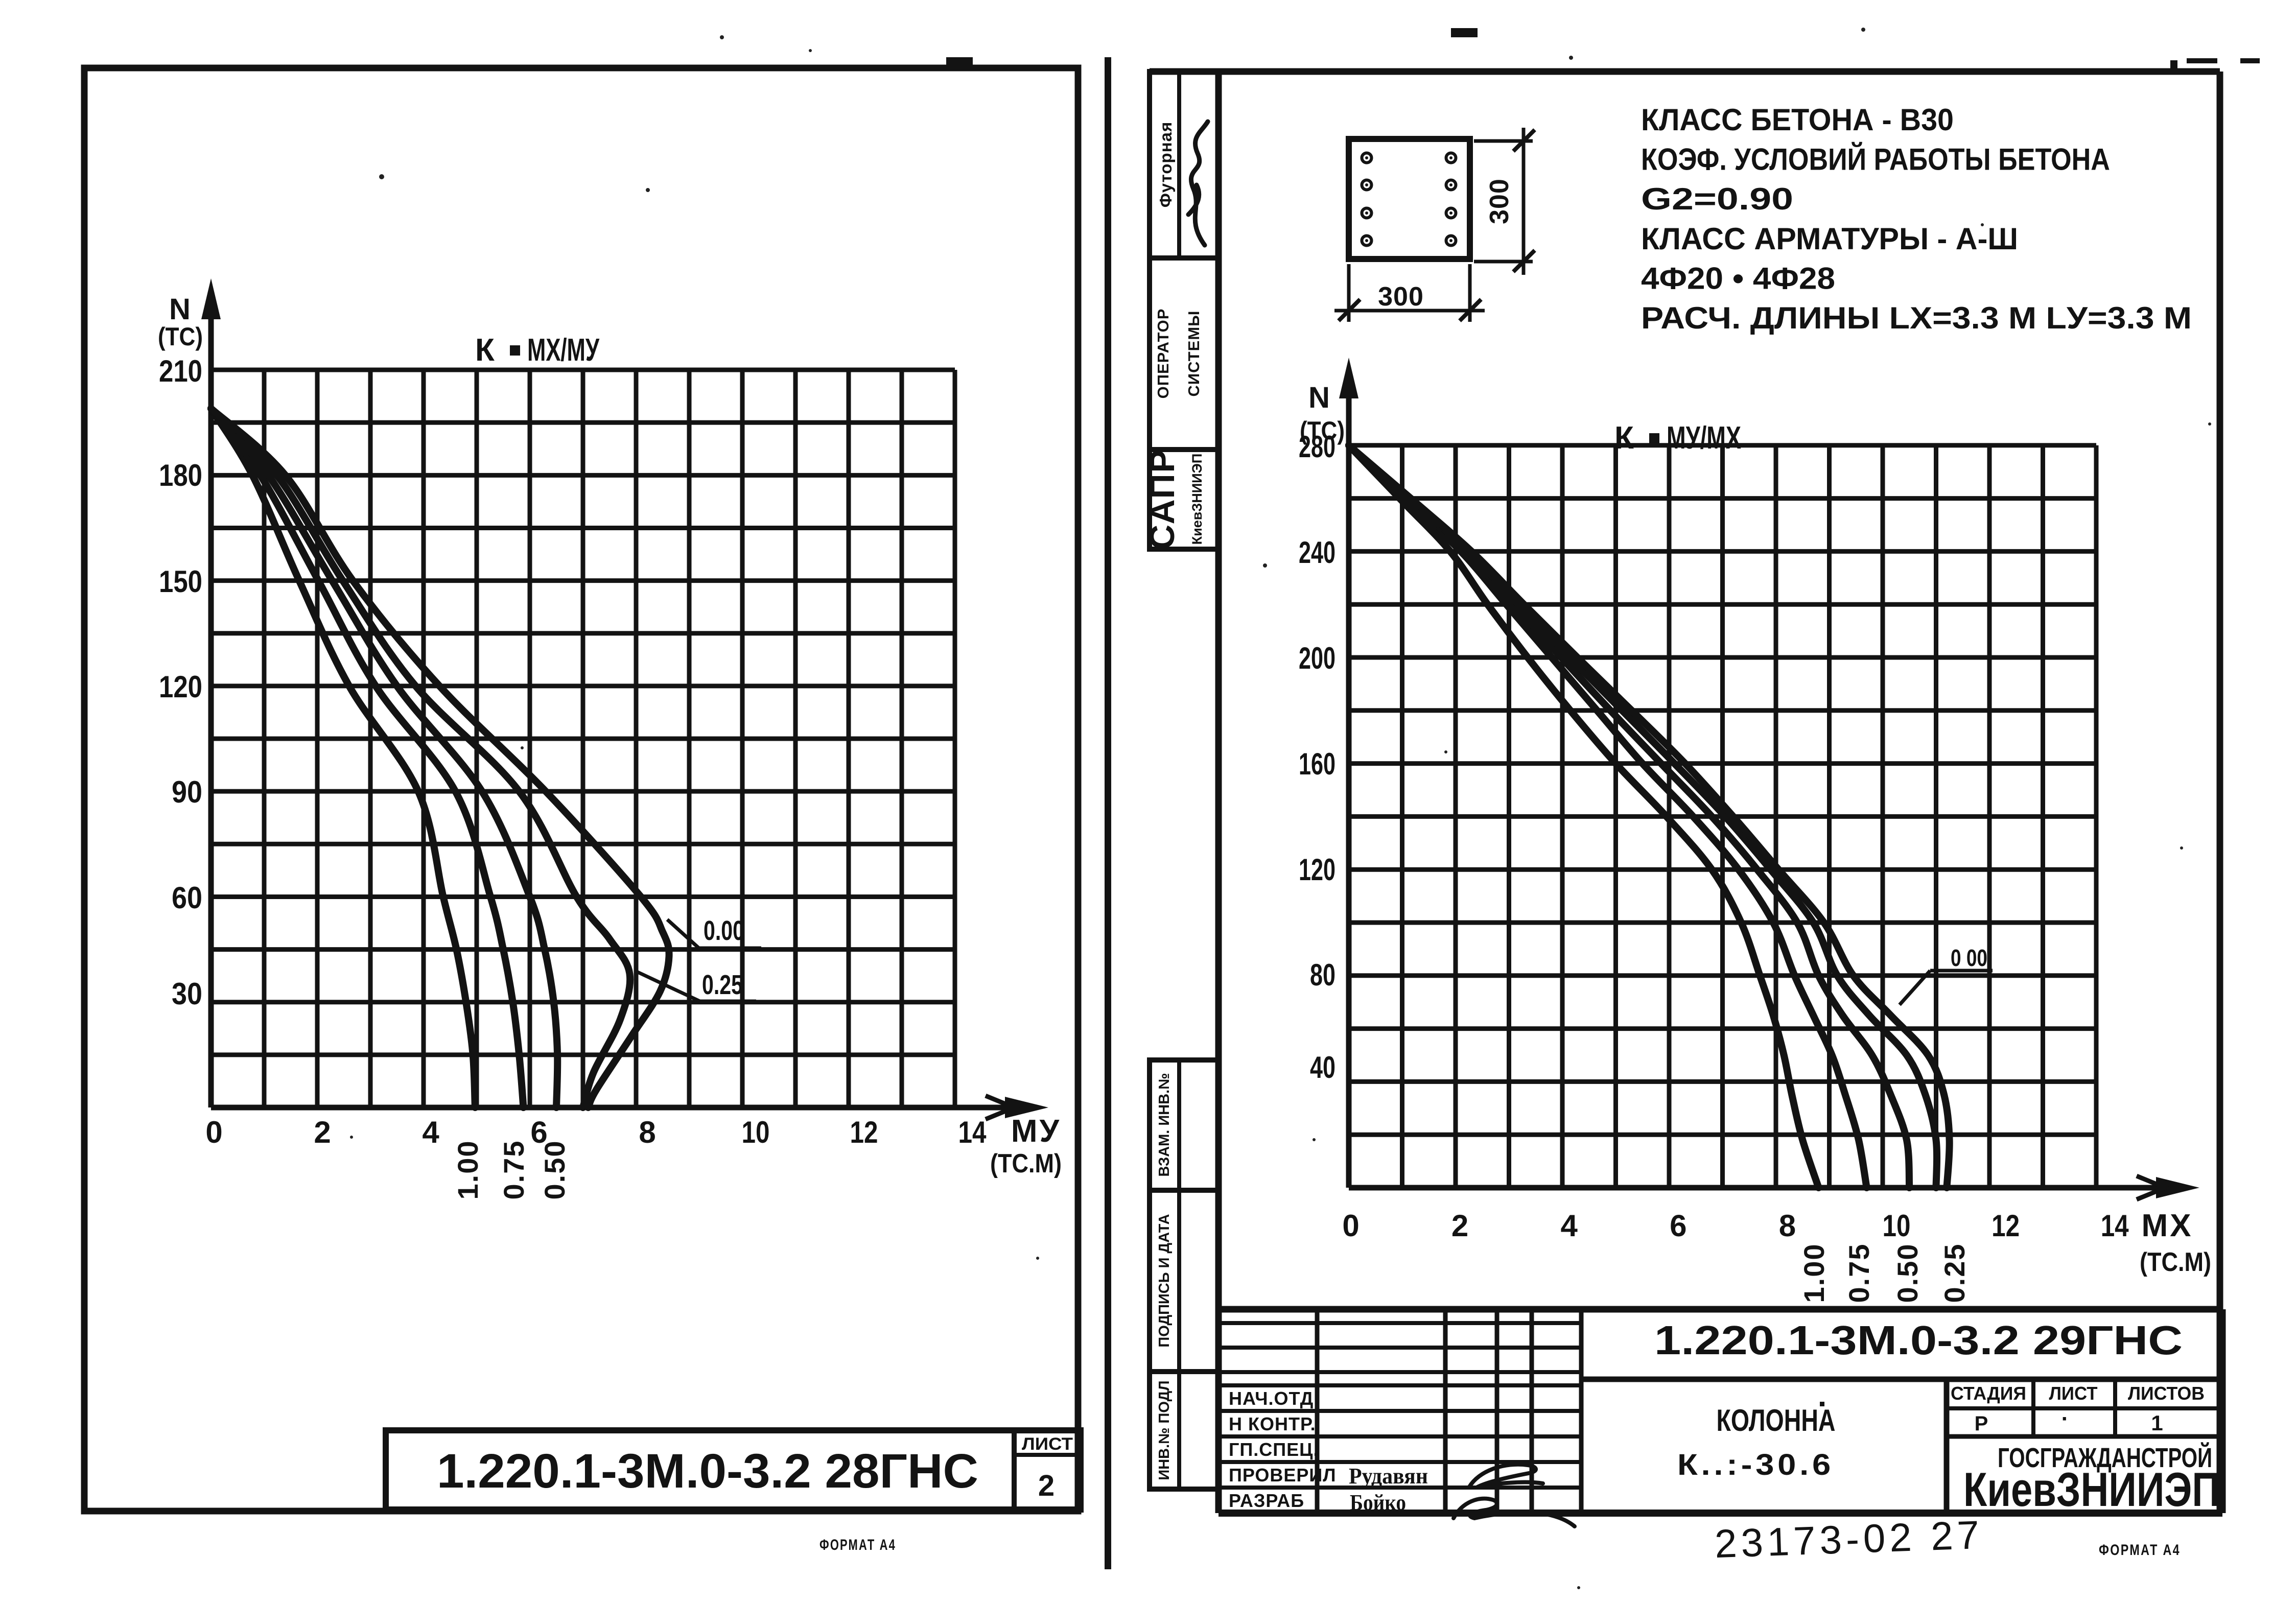 The image size is (2296, 1603). I want to click on svg-text: МУ/МХ, so click(1704, 438).